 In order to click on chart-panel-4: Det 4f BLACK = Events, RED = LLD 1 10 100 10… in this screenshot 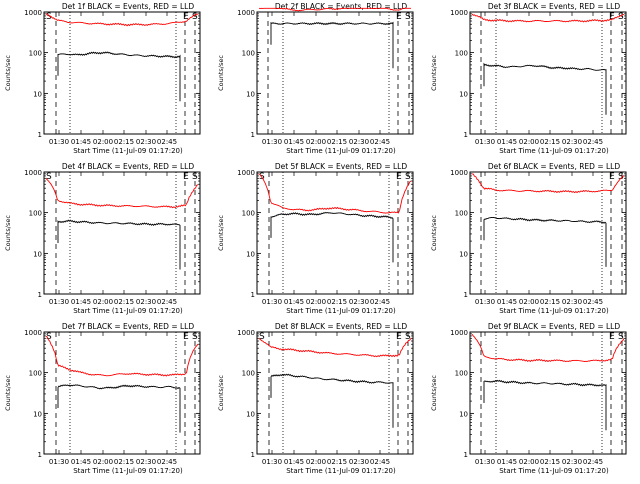, I will do `click(106, 240)`.